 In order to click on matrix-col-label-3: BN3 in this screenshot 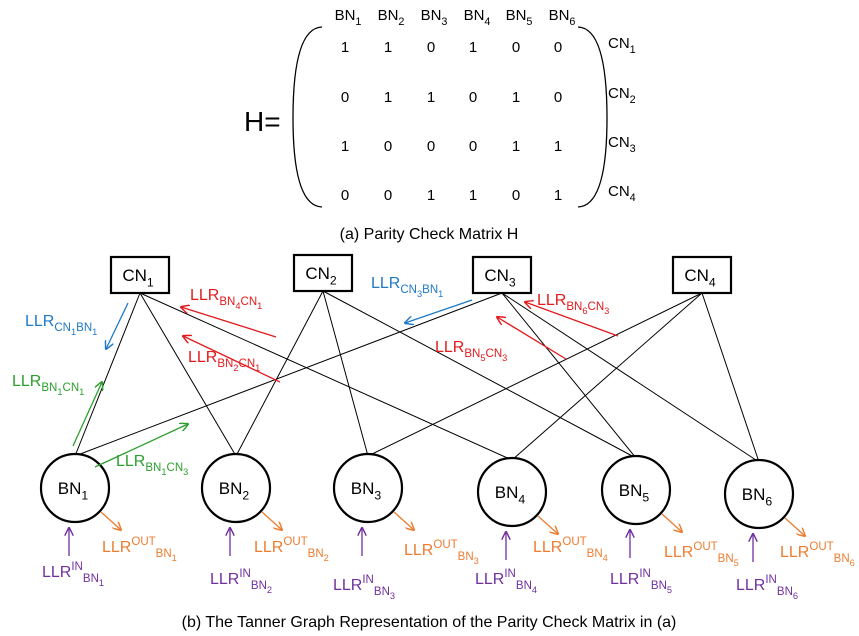, I will do `click(434, 17)`.